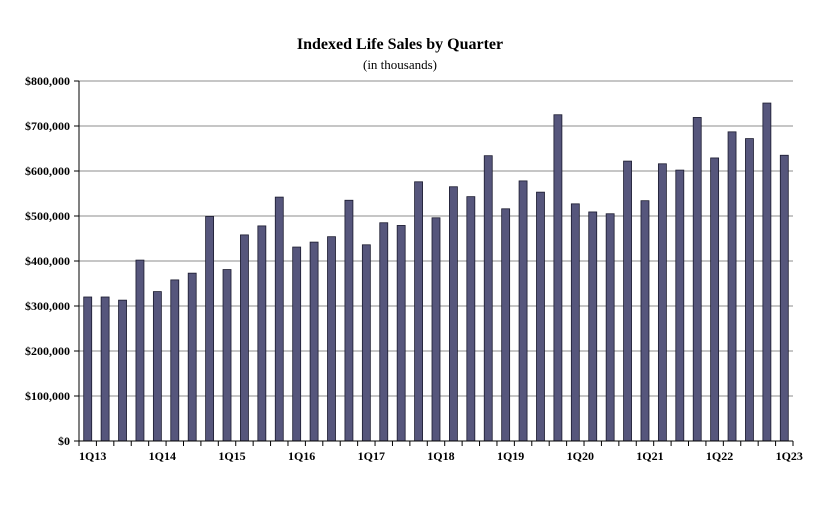 The height and width of the screenshot is (514, 839). What do you see at coordinates (540, 316) in the screenshot?
I see `bar-3Q19` at bounding box center [540, 316].